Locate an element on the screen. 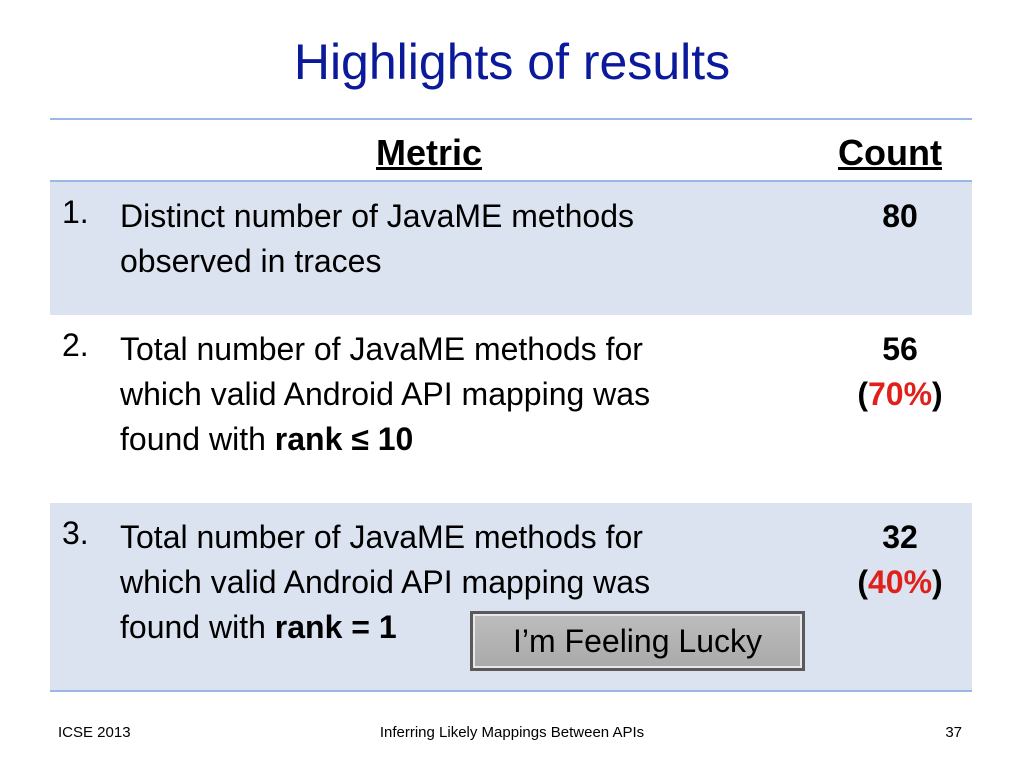  table-top-rule is located at coordinates (511, 119).